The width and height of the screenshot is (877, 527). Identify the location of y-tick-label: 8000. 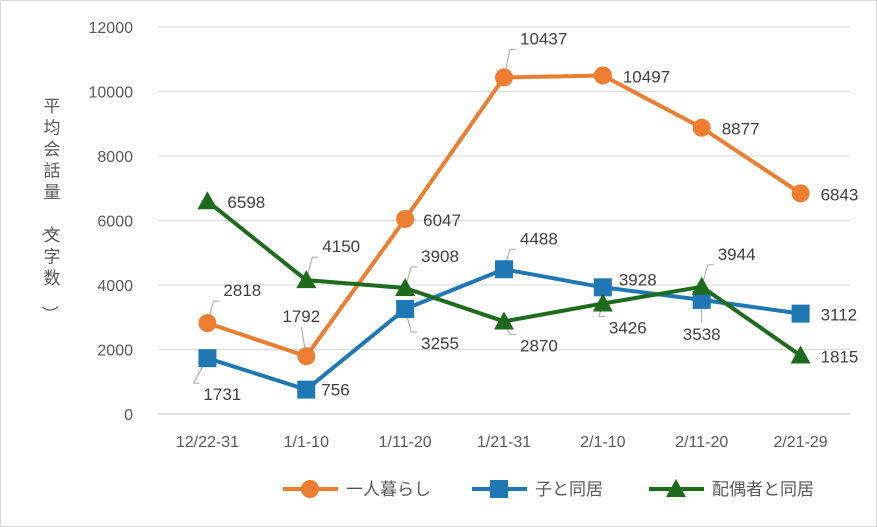
(115, 157).